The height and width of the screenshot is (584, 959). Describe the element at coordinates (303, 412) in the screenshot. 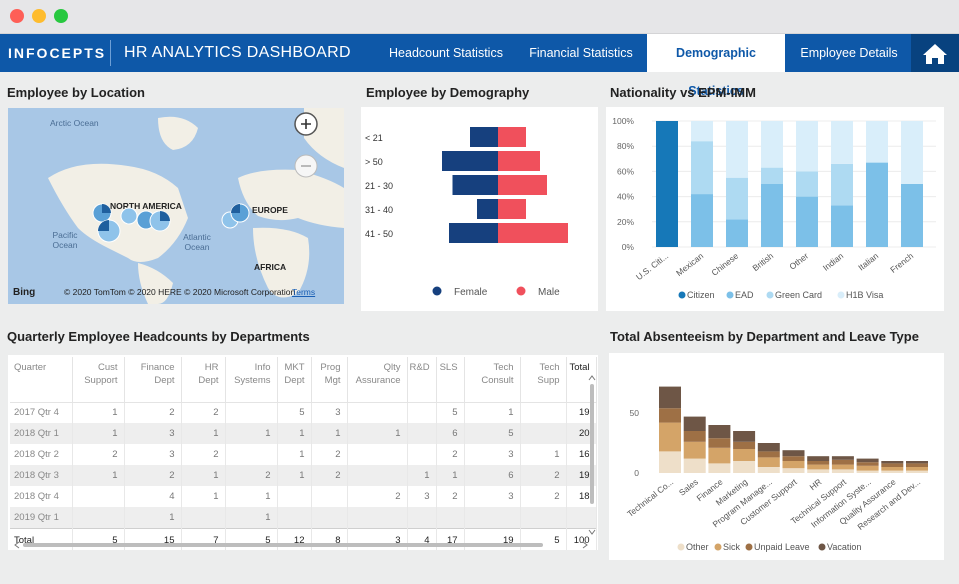

I see `table-row: 2017 Qtr 4 1 2 2 5 3 5 1 19` at that location.